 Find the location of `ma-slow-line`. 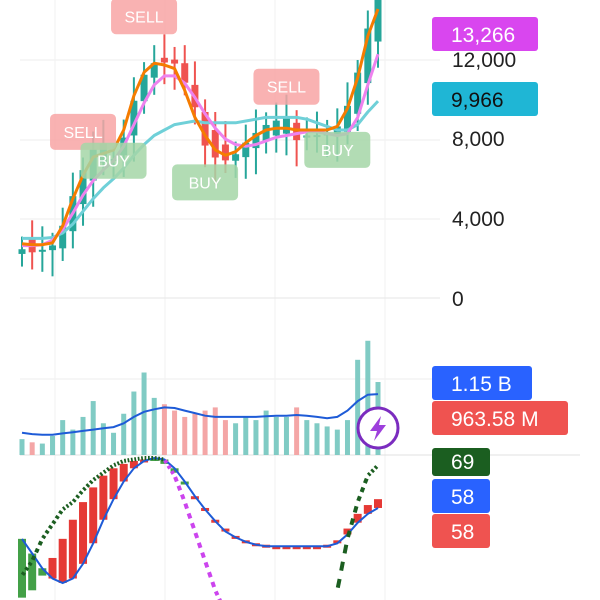

ma-slow-line is located at coordinates (201, 170).